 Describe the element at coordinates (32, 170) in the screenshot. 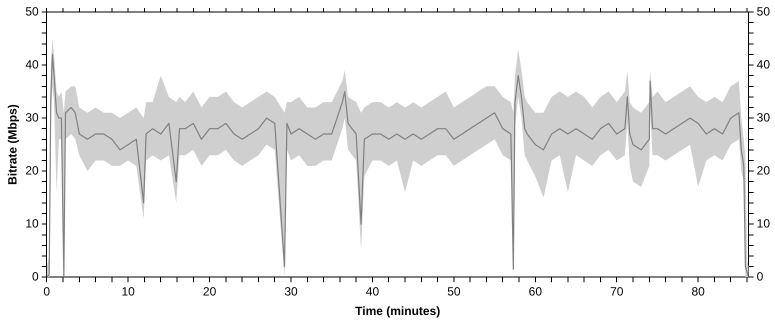

I see `y-tick-label: 20` at that location.